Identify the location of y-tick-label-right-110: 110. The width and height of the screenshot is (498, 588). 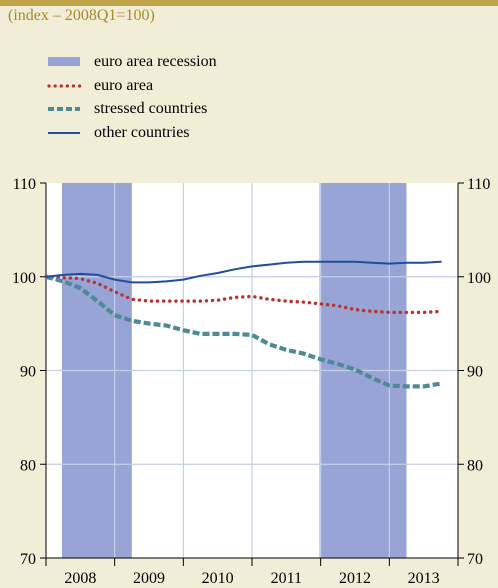
(478, 184).